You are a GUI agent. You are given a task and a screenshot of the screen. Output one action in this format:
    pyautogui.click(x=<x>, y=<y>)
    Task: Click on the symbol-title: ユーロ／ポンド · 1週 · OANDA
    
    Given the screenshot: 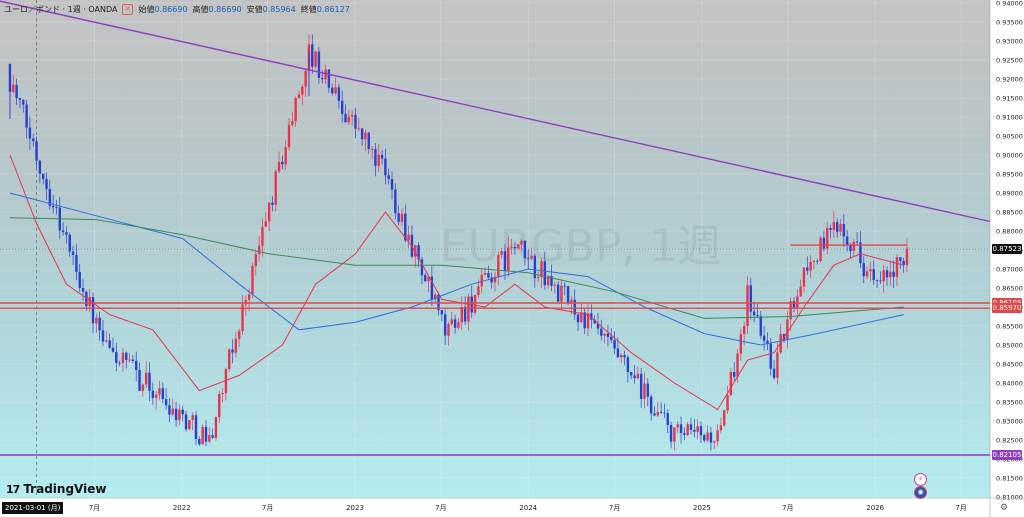 What is the action you would take?
    pyautogui.click(x=61, y=9)
    